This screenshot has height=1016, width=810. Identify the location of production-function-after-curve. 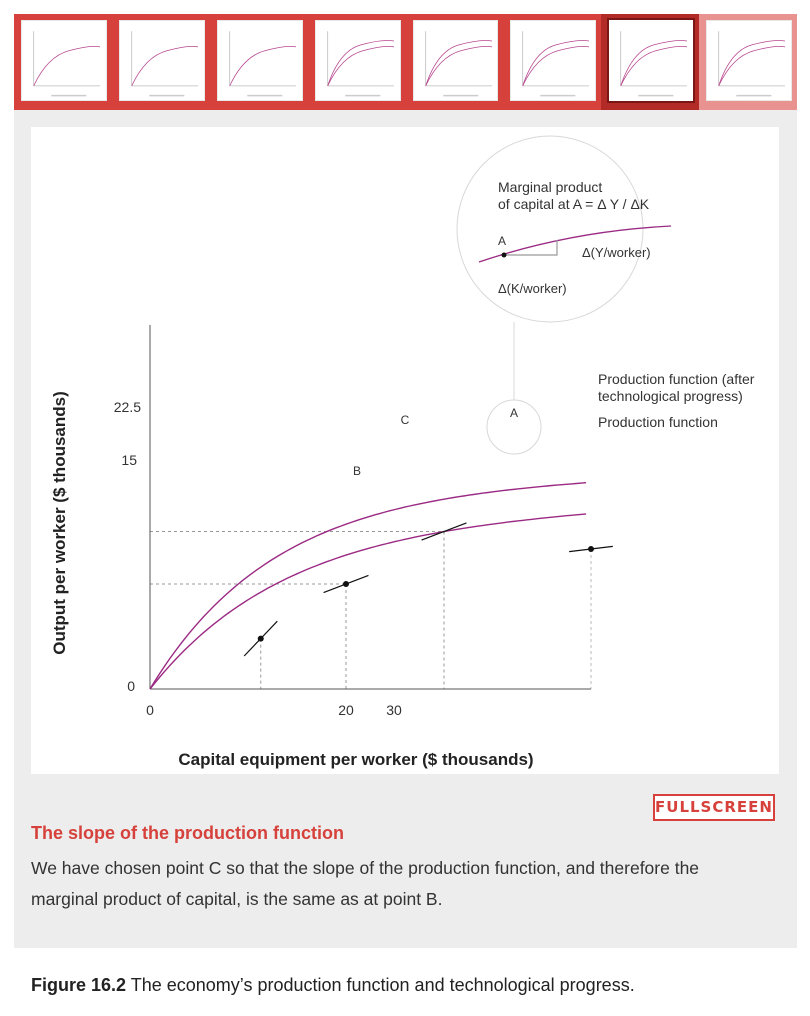
(368, 586).